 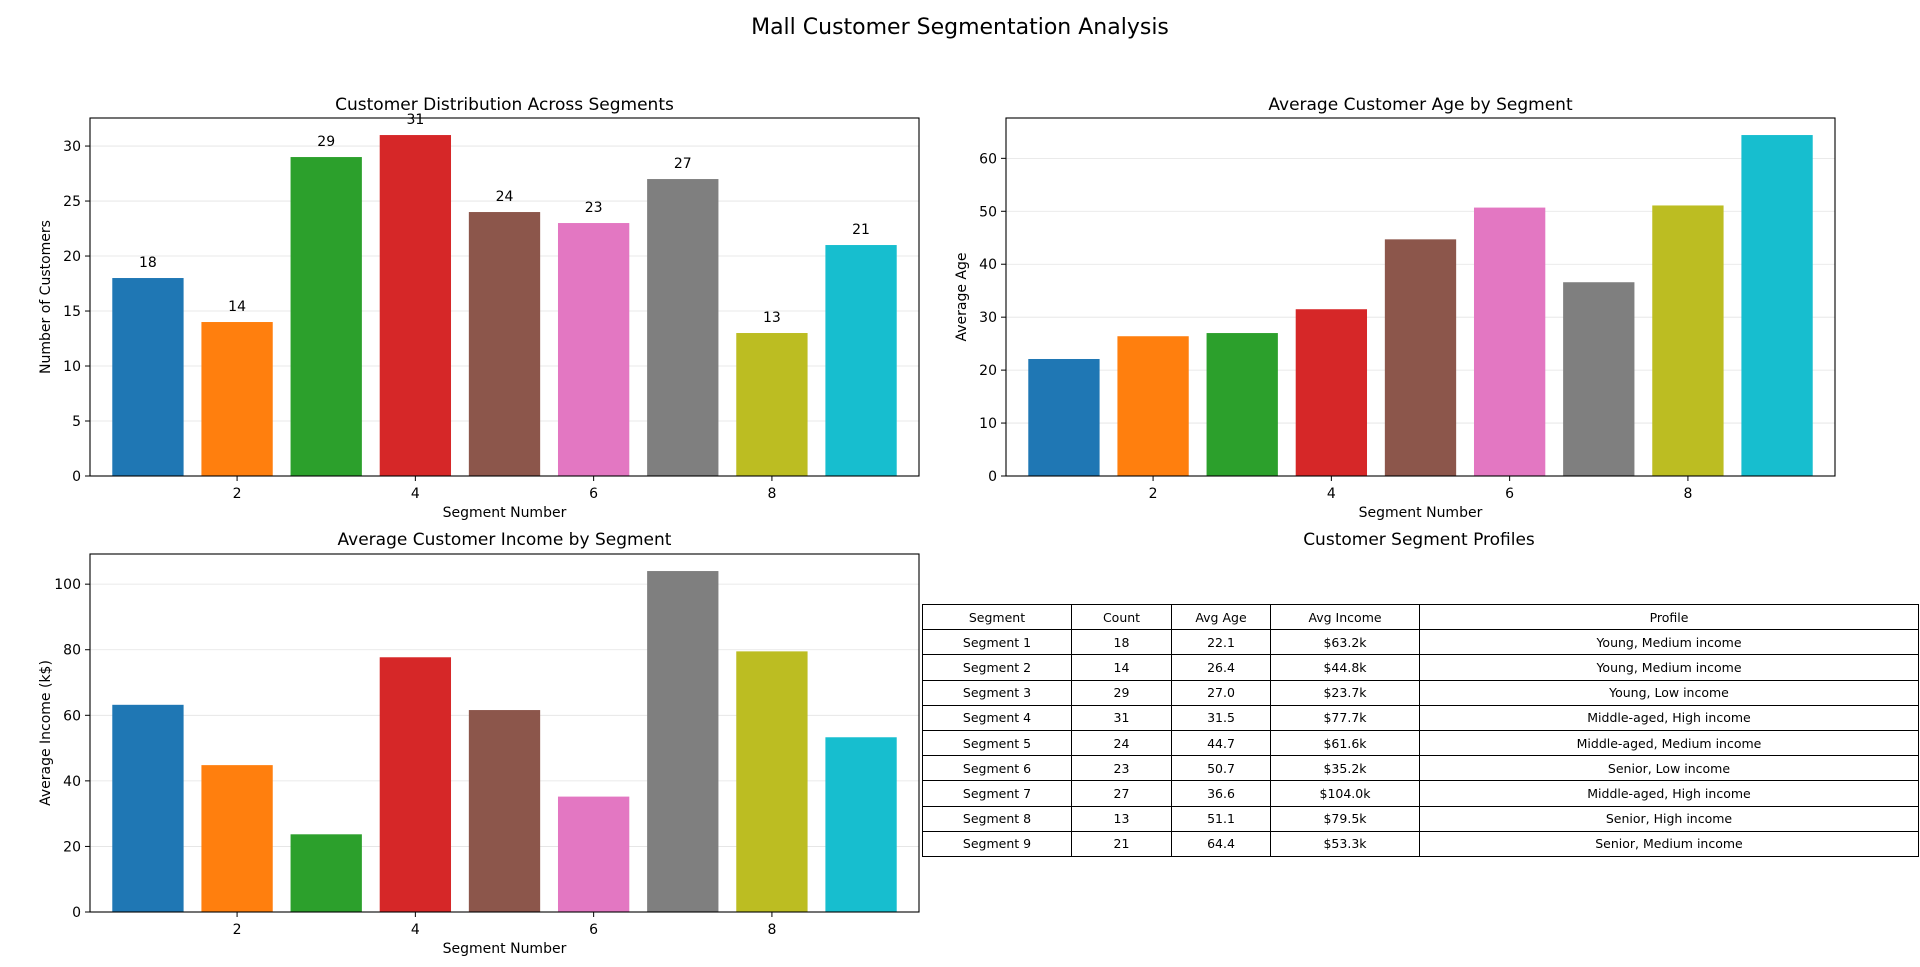 I want to click on table-cell: 36.6, so click(x=1221, y=793).